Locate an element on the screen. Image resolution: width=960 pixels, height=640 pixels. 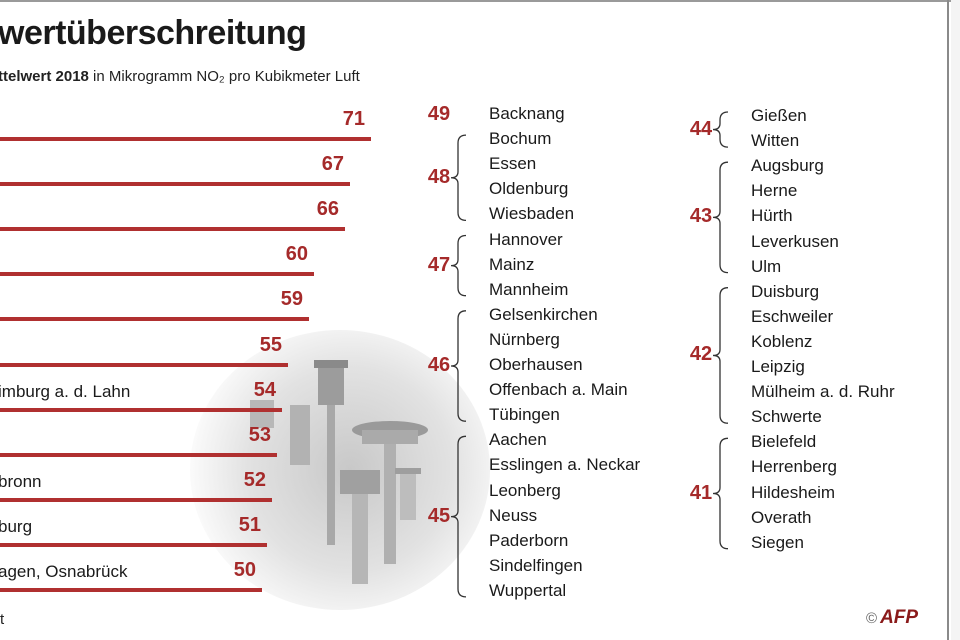
bar-value-label: 52 is located at coordinates (254, 479).